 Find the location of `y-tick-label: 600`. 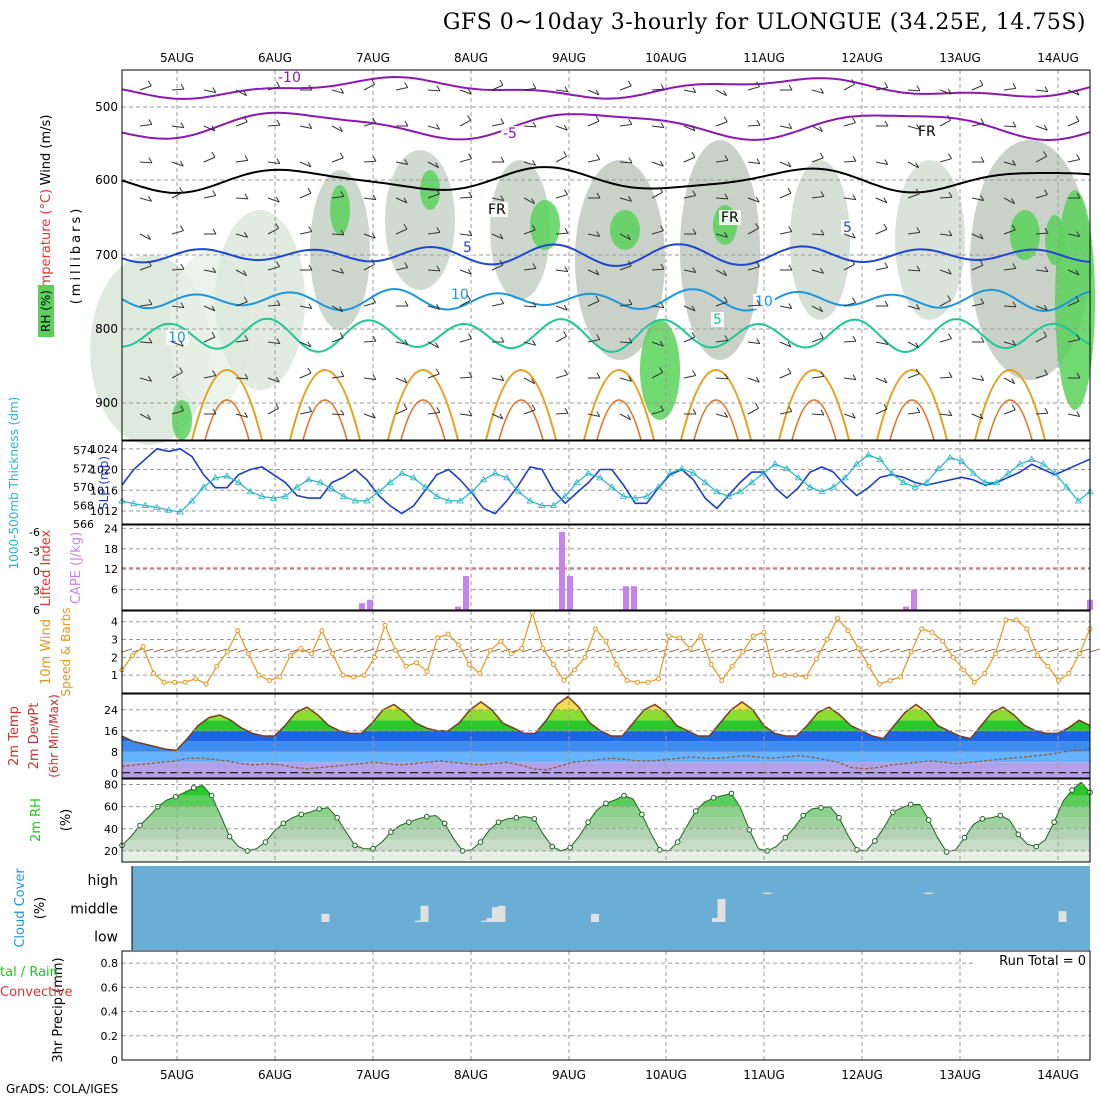

y-tick-label: 600 is located at coordinates (106, 180).